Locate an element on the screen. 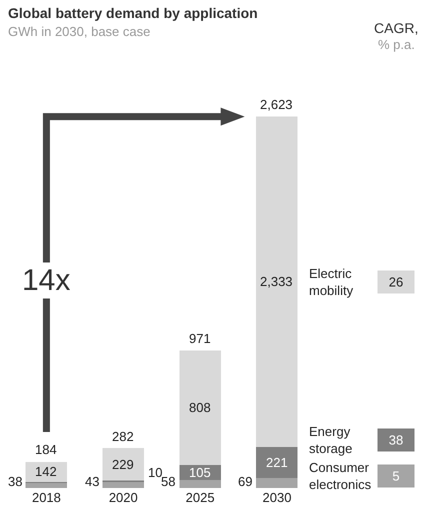 Image resolution: width=431 pixels, height=518 pixels. data-label: 2,333 is located at coordinates (276, 281).